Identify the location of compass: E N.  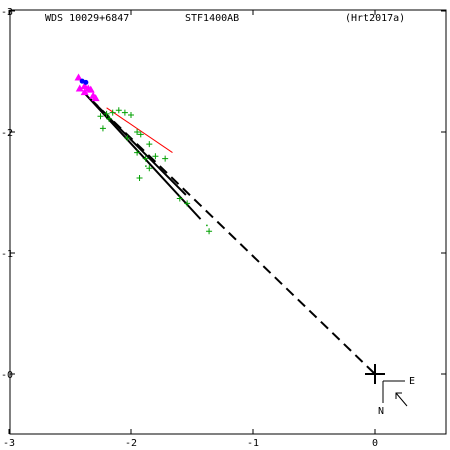
(396, 396).